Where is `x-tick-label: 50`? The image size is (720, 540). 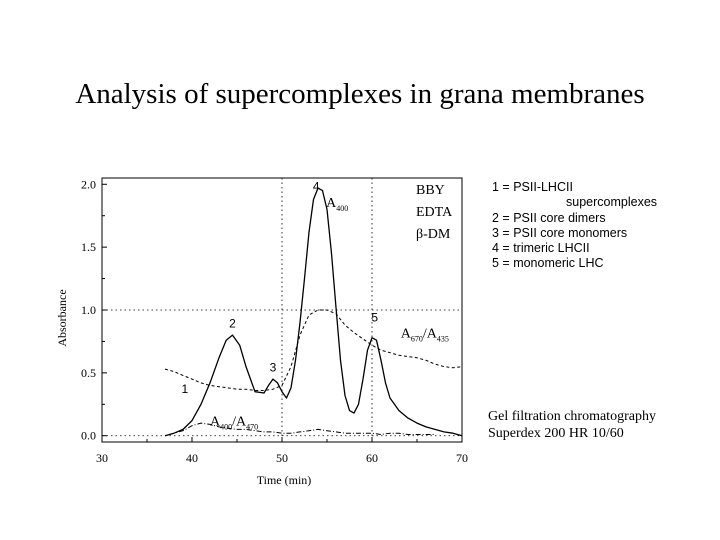
x-tick-label: 50 is located at coordinates (282, 458).